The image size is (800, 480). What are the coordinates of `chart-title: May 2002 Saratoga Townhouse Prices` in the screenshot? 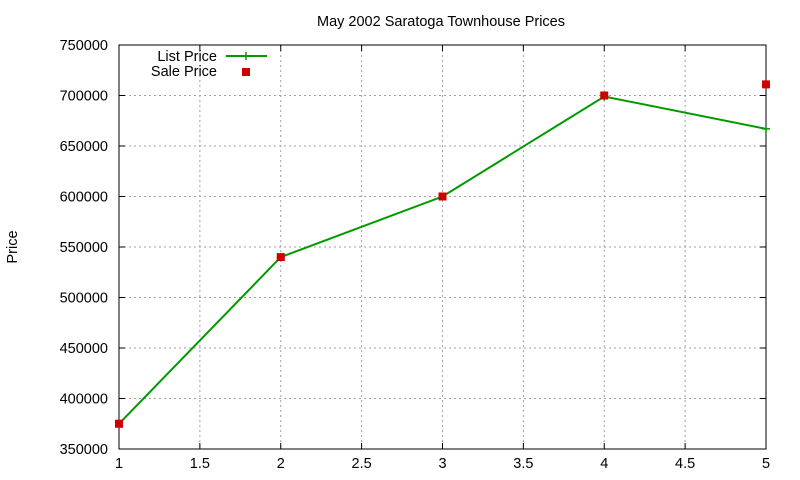 It's located at (441, 22).